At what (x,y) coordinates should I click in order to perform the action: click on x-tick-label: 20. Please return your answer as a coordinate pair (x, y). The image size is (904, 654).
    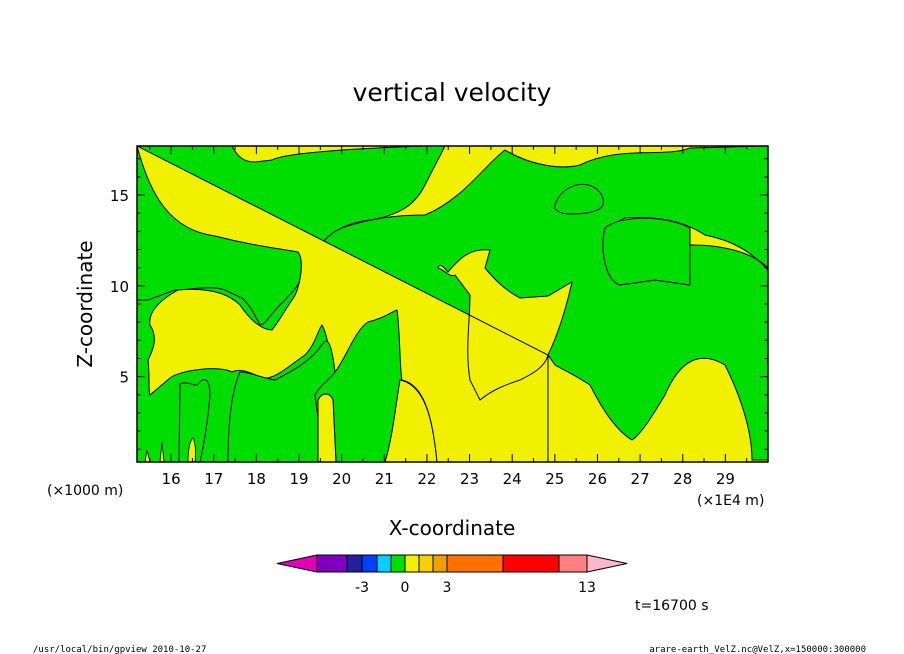
    Looking at the image, I should click on (341, 479).